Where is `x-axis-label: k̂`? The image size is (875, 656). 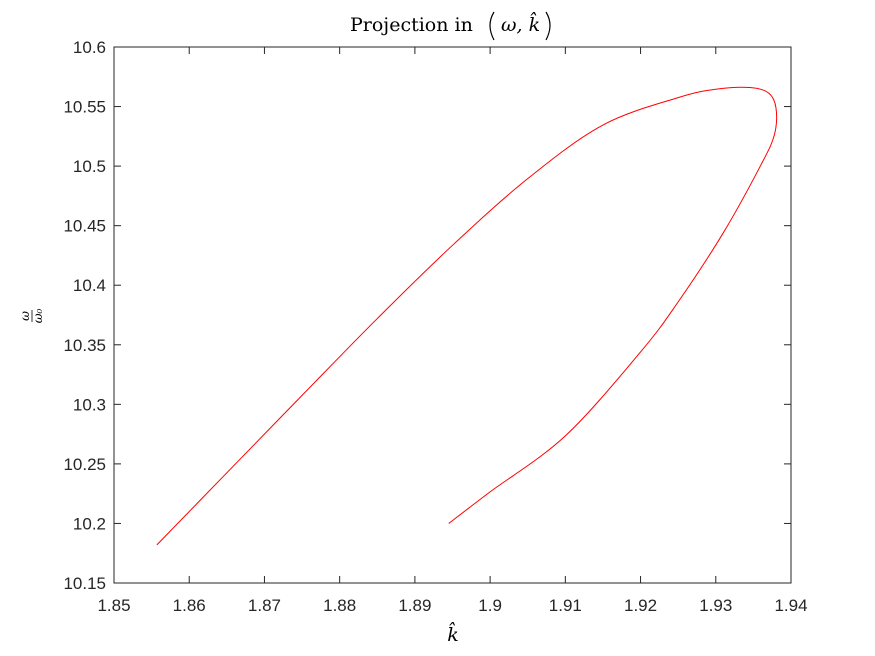 x-axis-label: k̂ is located at coordinates (453, 633).